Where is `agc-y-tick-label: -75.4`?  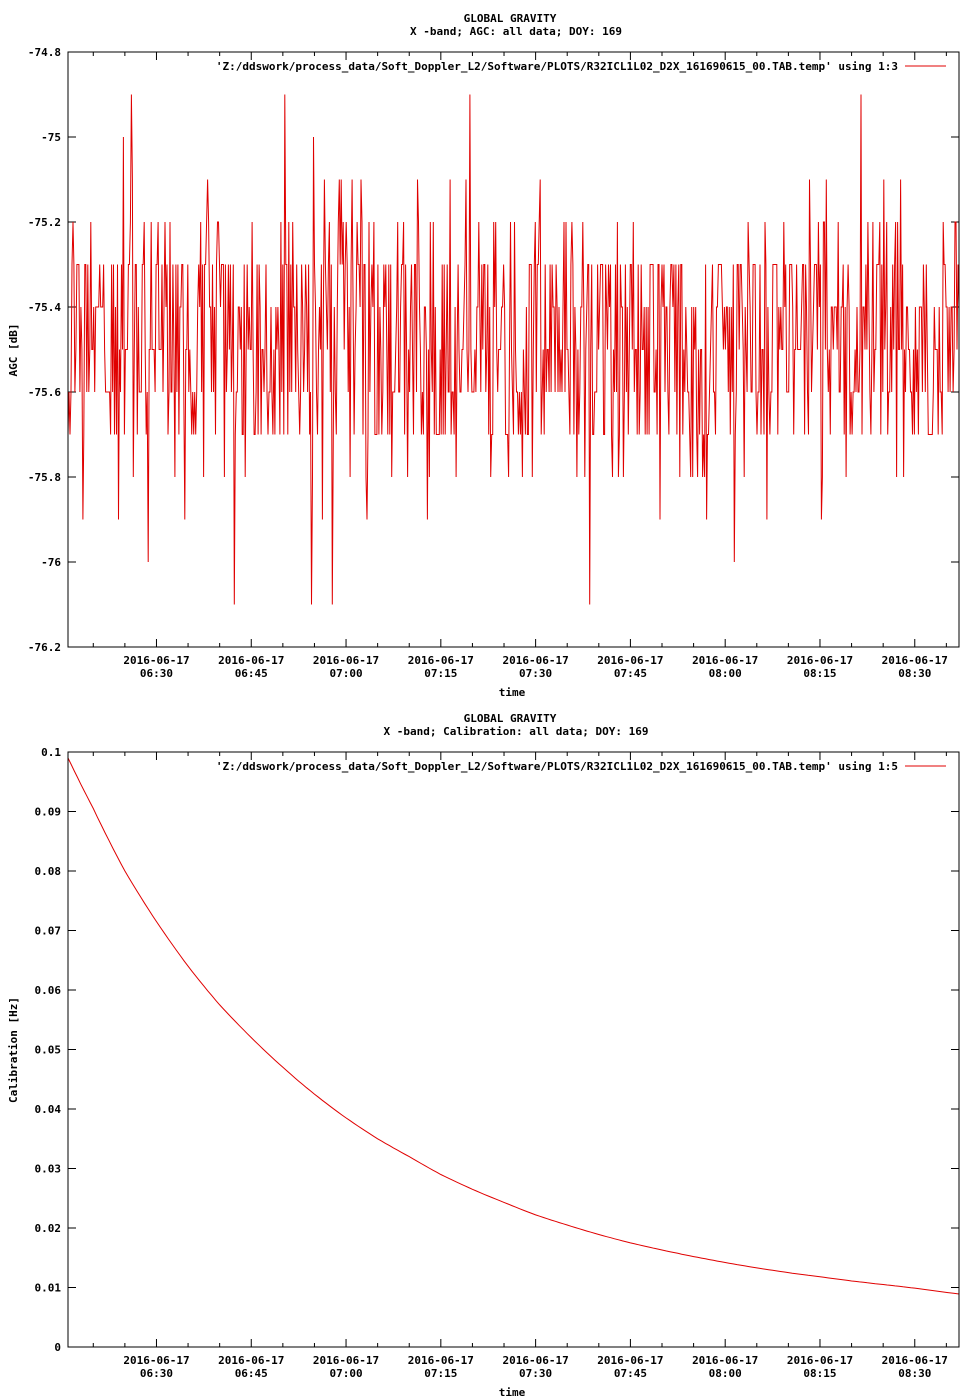 agc-y-tick-label: -75.4 is located at coordinates (44, 307).